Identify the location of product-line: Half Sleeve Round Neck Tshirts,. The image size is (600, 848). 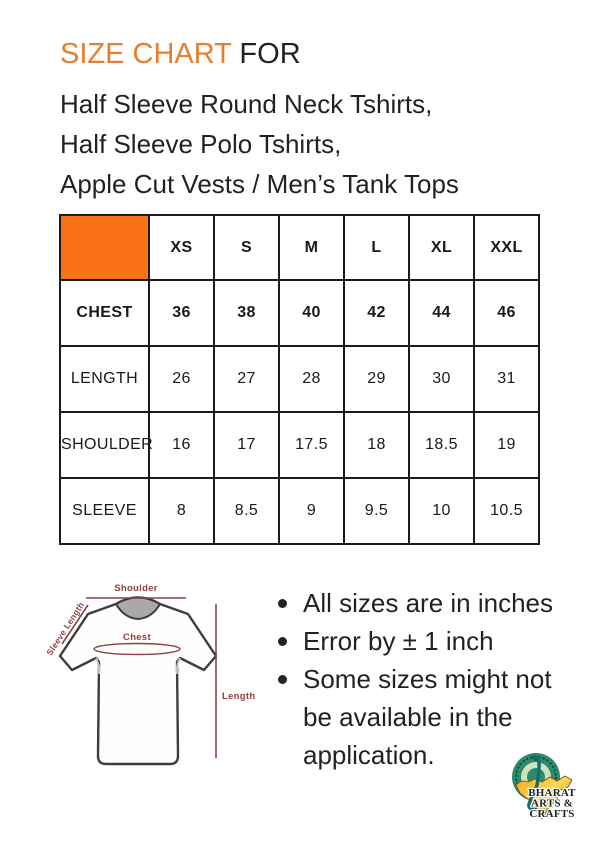
(246, 104).